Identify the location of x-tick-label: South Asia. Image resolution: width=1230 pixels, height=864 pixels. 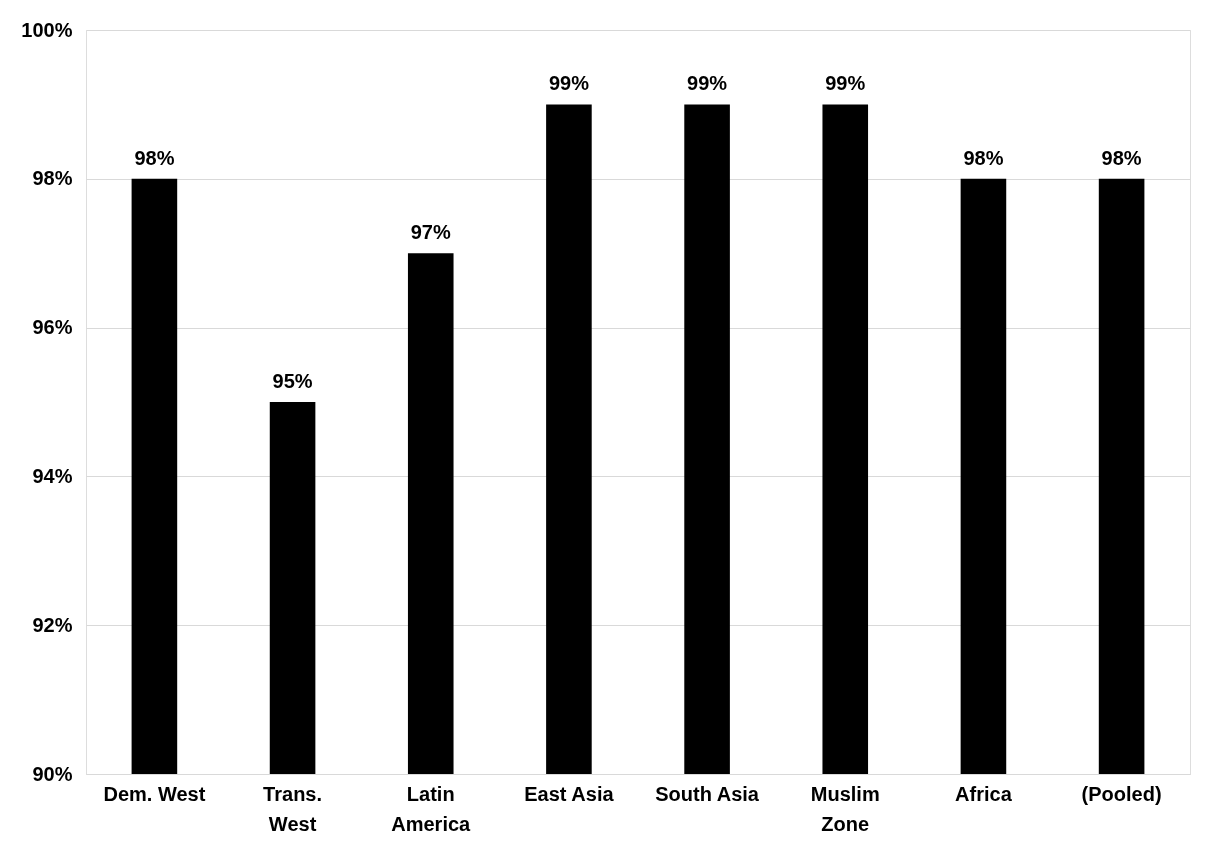
(707, 793).